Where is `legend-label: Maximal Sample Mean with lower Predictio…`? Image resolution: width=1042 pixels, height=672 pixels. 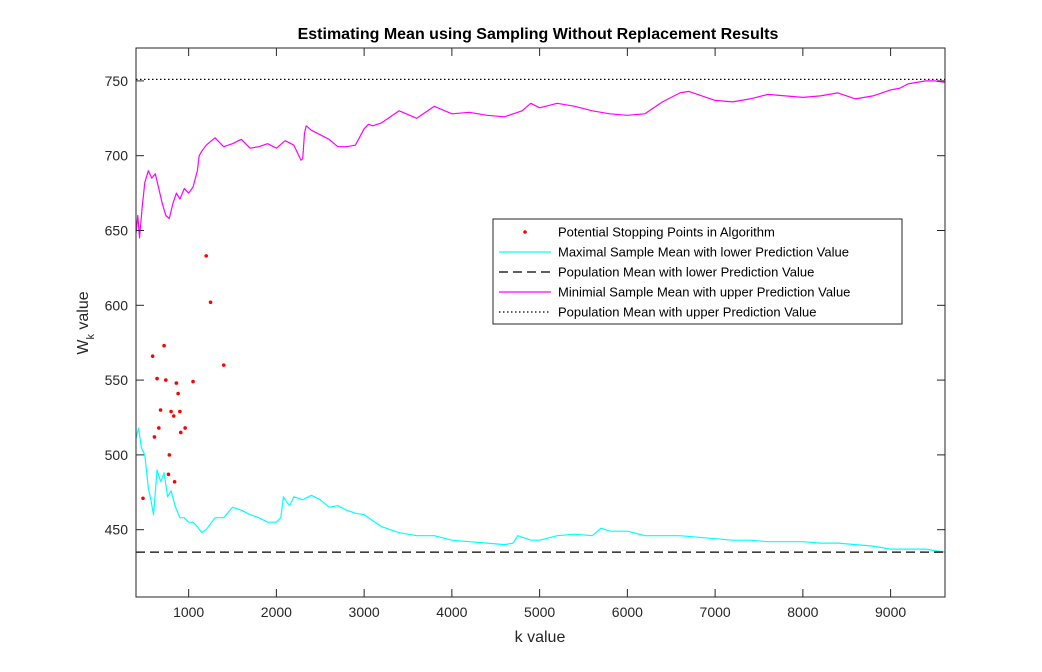
legend-label: Maximal Sample Mean with lower Predictio… is located at coordinates (703, 252).